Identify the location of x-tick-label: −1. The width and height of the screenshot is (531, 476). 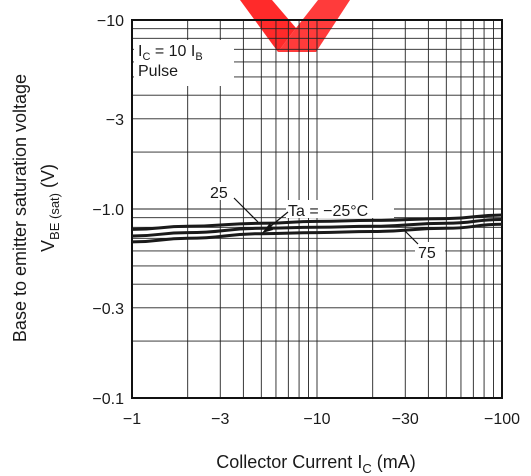
(132, 419).